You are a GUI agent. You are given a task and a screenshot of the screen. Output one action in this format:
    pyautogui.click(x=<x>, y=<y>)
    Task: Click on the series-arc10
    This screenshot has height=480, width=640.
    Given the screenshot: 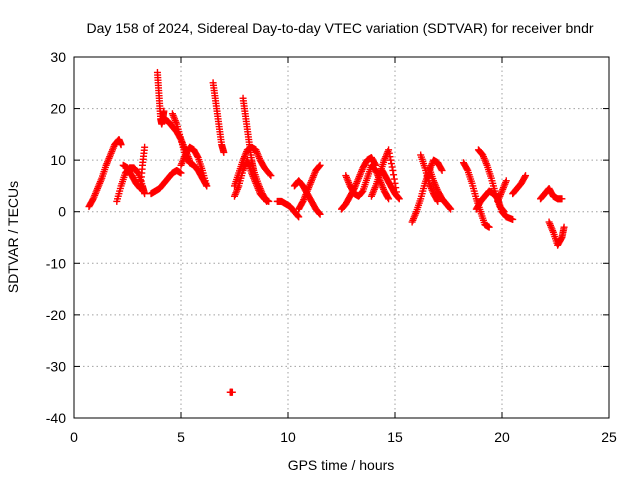 What is the action you would take?
    pyautogui.click(x=231, y=392)
    